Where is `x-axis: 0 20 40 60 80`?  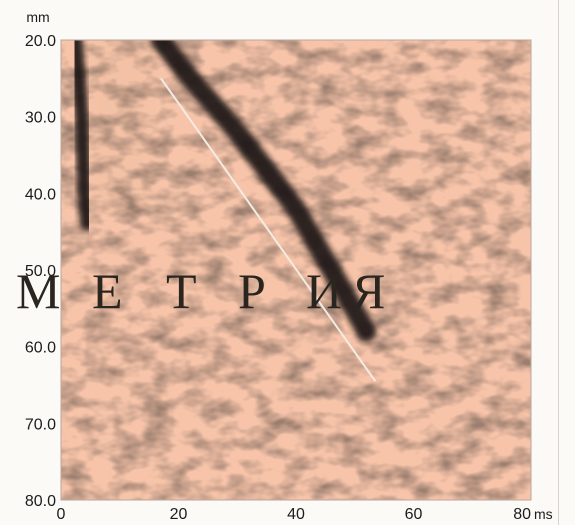
x-axis: 0 20 40 60 80 is located at coordinates (294, 514).